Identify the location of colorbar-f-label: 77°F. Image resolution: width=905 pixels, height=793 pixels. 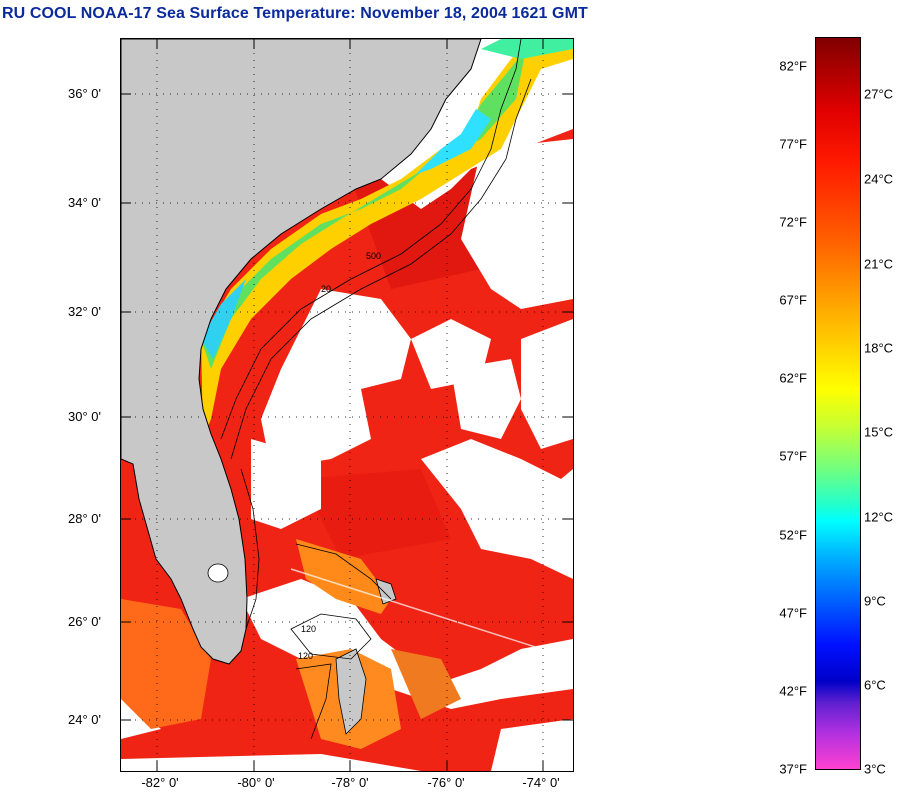
(793, 144).